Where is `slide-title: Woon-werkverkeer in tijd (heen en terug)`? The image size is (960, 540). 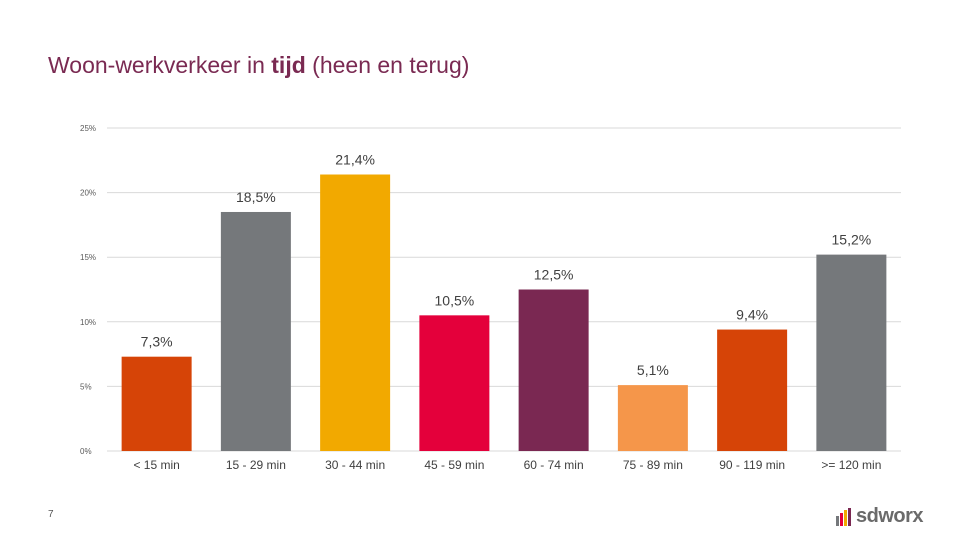
slide-title: Woon-werkverkeer in tijd (heen en terug) is located at coordinates (258, 65).